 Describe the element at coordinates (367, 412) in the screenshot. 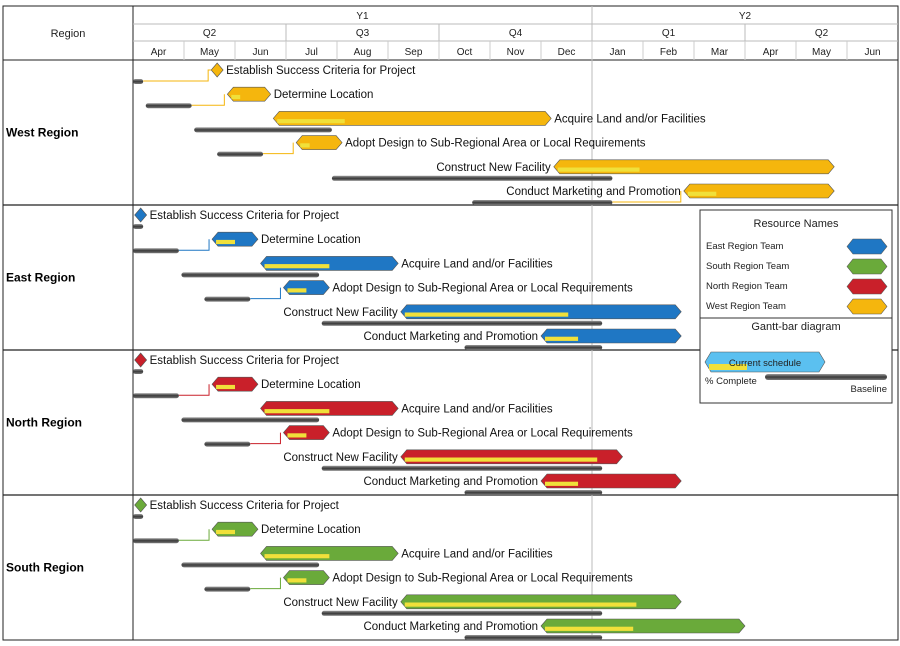

I see `task-2-2: Acquire Land and/or Facilities` at that location.